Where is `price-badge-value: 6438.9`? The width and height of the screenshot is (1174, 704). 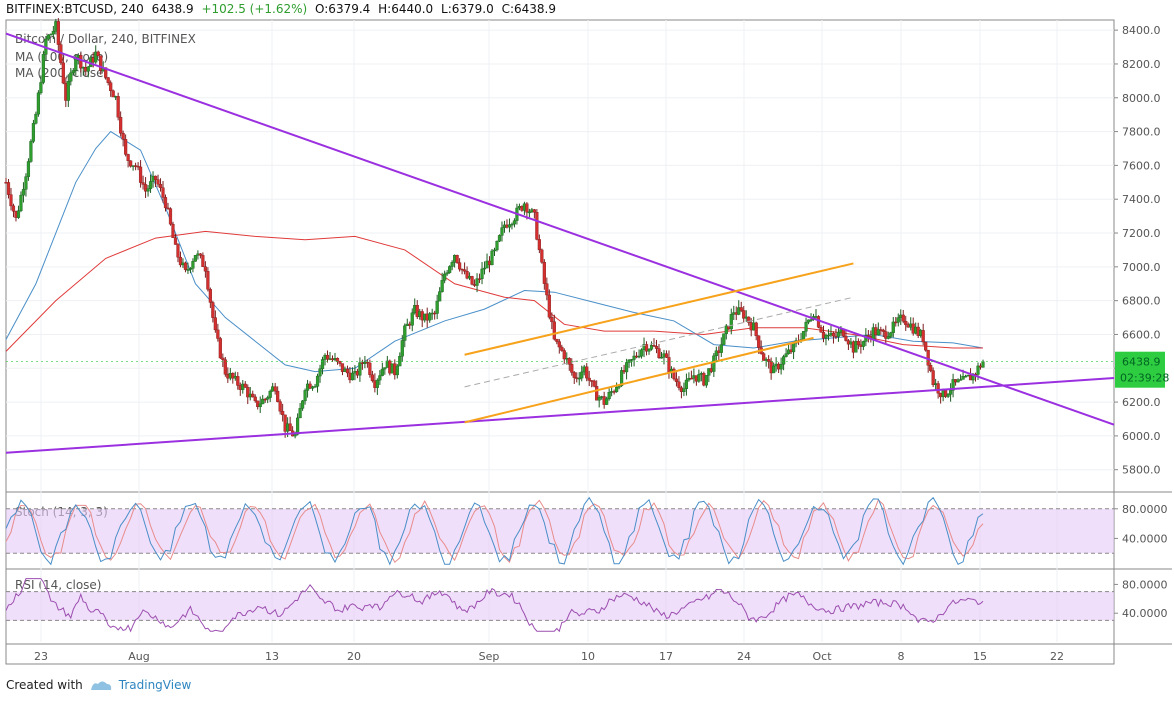
price-badge-value: 6438.9 is located at coordinates (1141, 362).